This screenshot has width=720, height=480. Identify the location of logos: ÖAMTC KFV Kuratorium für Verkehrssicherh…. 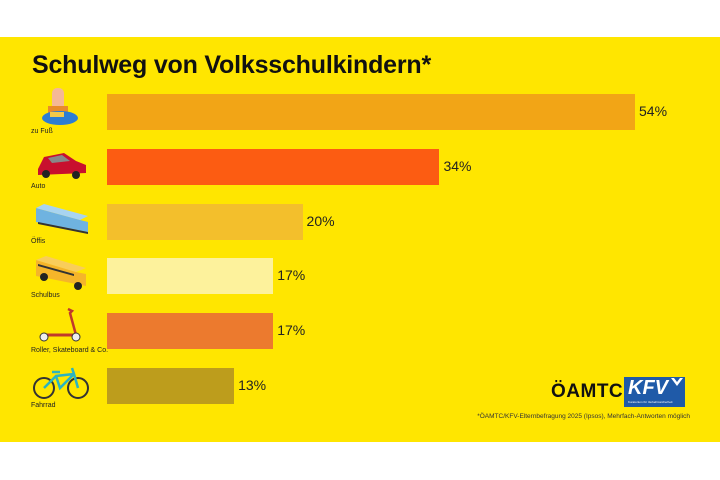
(621, 392).